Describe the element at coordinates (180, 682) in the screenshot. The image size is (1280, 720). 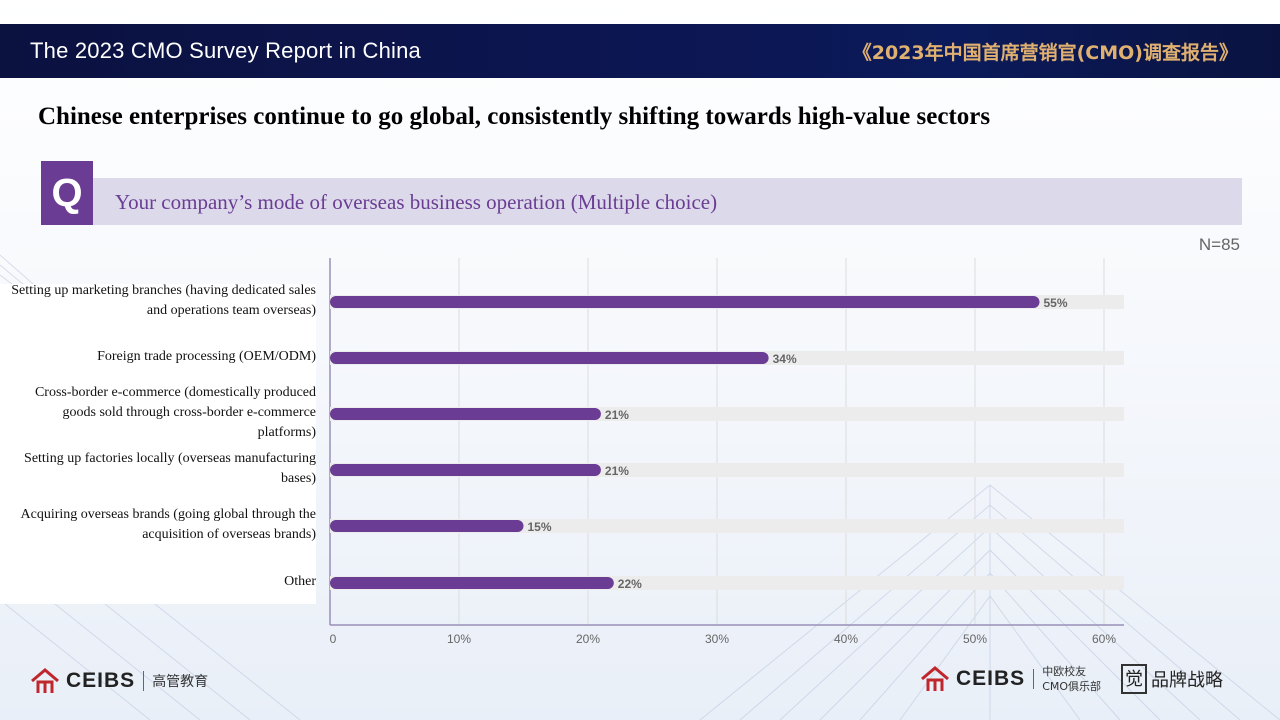
I see `exec-education-label: 高管教育` at that location.